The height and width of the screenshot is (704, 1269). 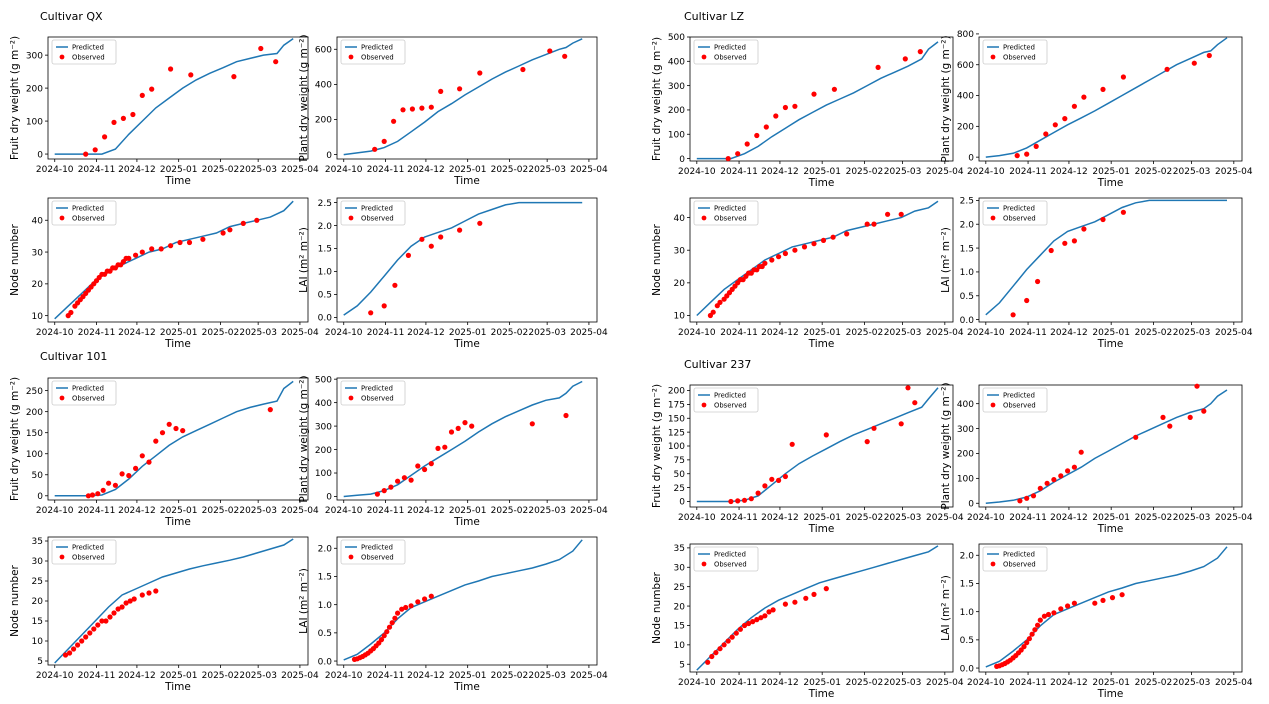 What do you see at coordinates (965, 430) in the screenshot?
I see `y-tick-label: 300` at bounding box center [965, 430].